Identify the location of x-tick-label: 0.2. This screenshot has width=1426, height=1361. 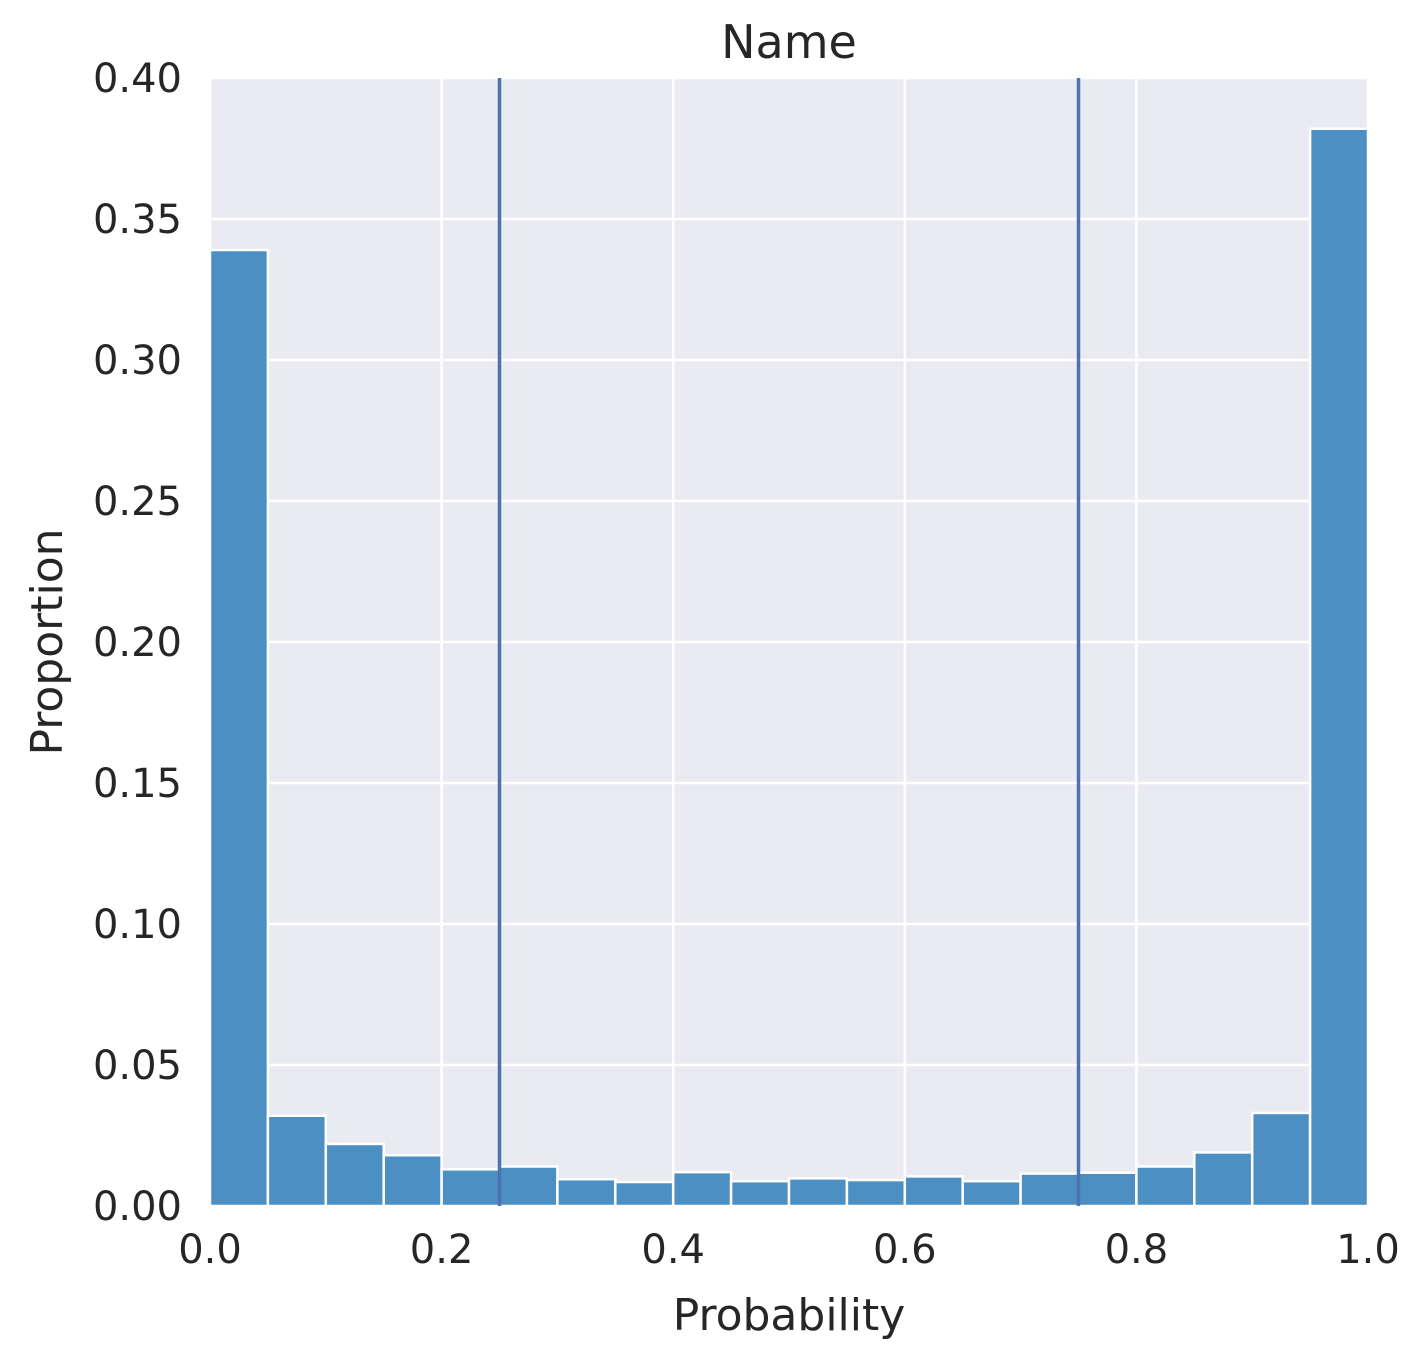
(442, 1250).